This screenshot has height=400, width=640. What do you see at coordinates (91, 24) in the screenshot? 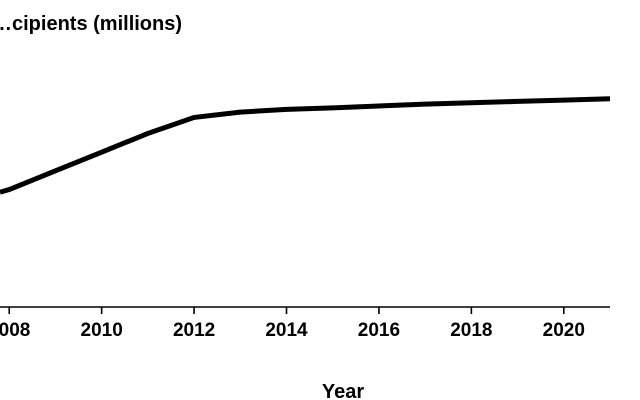
I see `chart-title: …cipients (millions)` at bounding box center [91, 24].